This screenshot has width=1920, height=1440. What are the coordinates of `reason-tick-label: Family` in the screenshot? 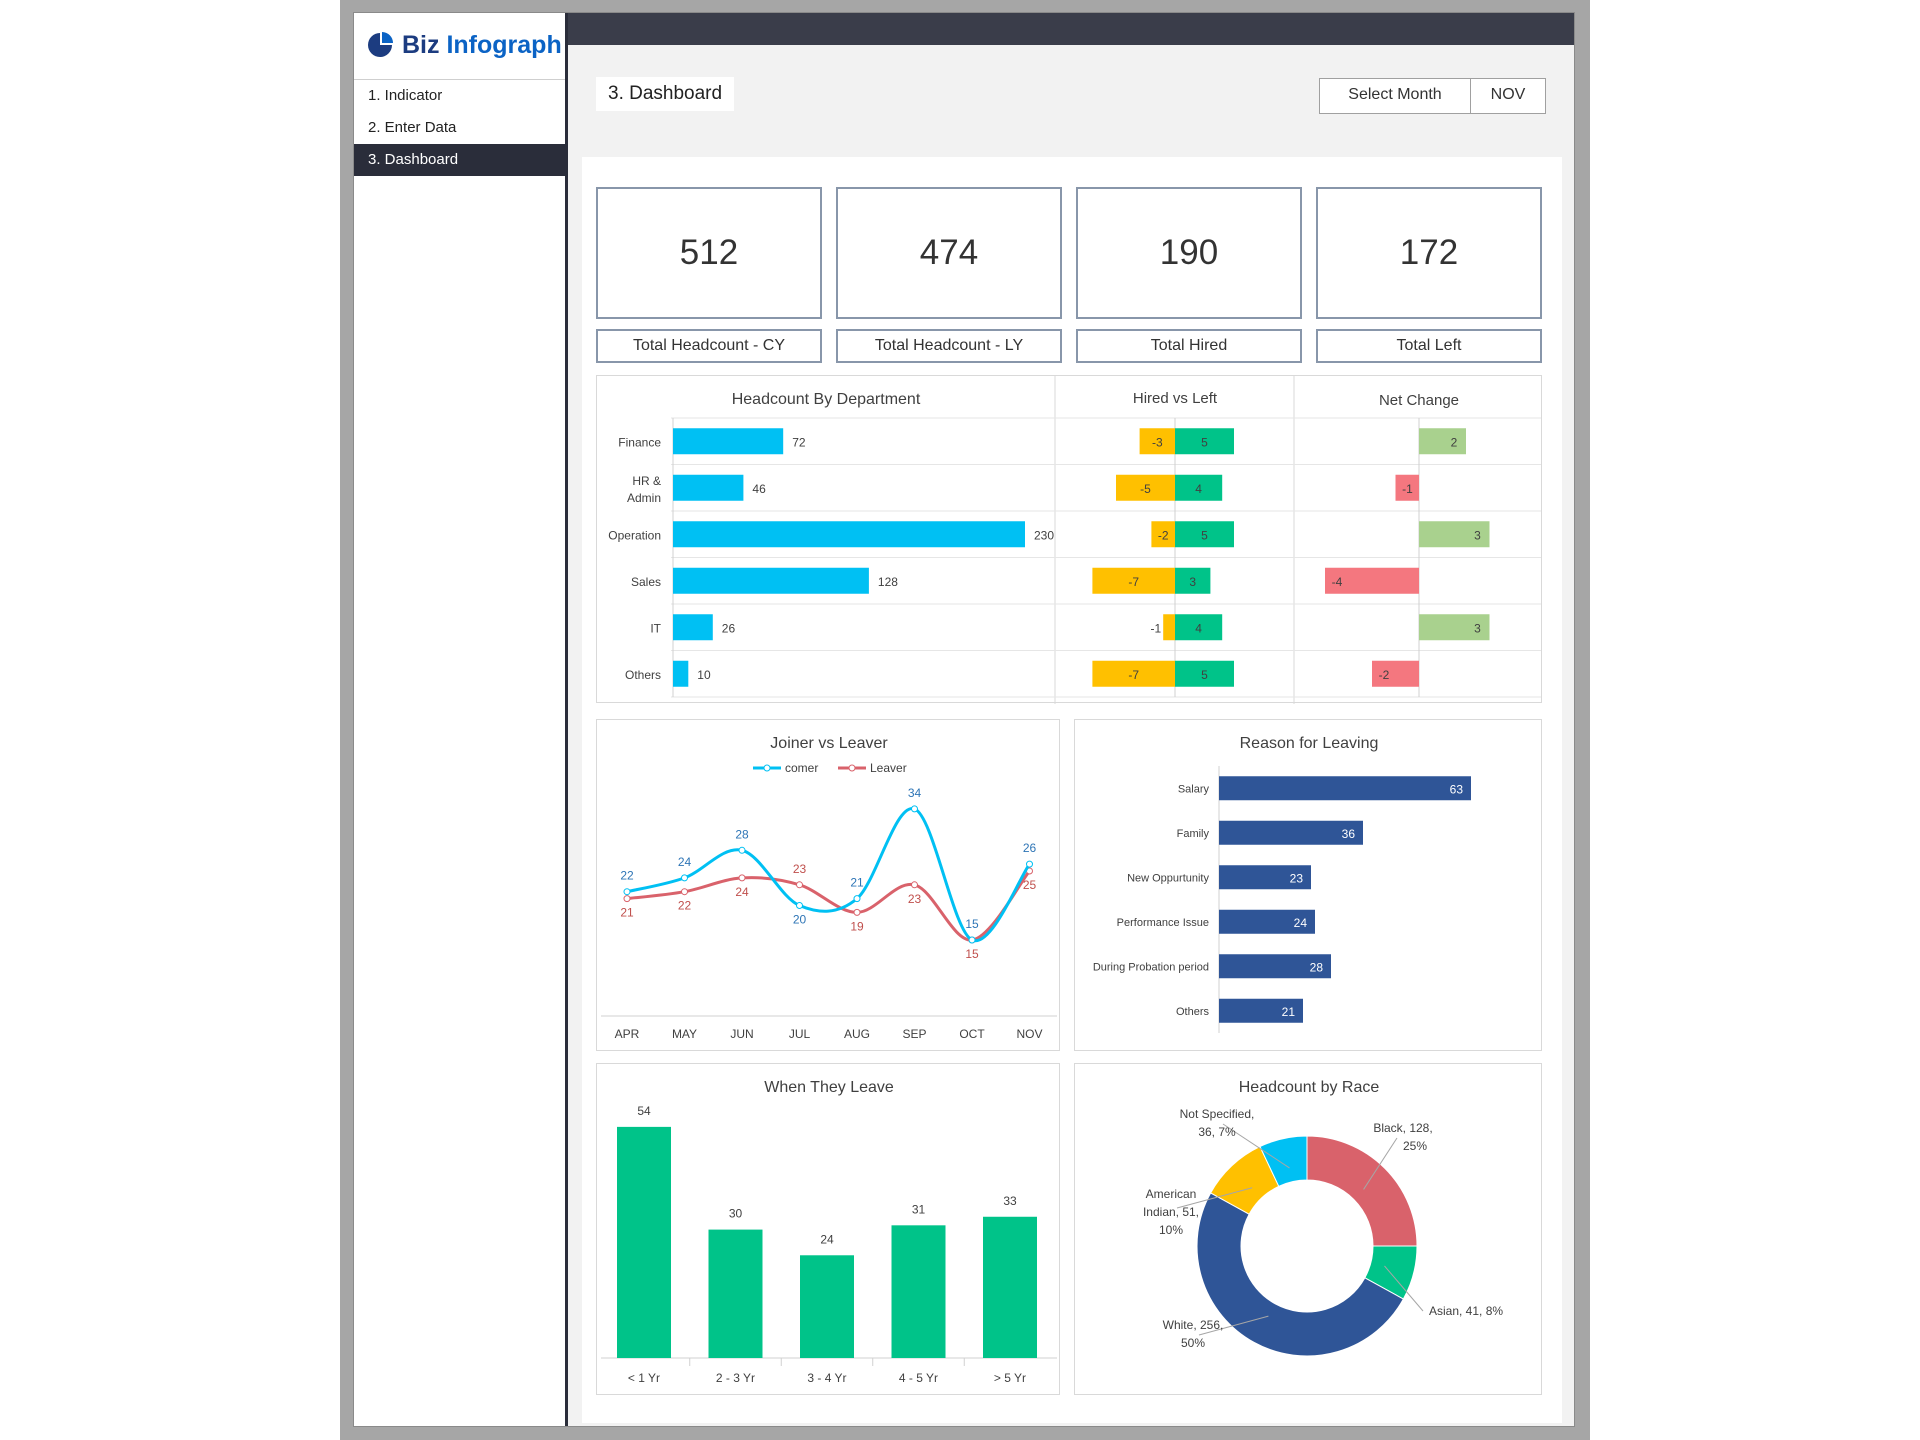 It's located at (1193, 834).